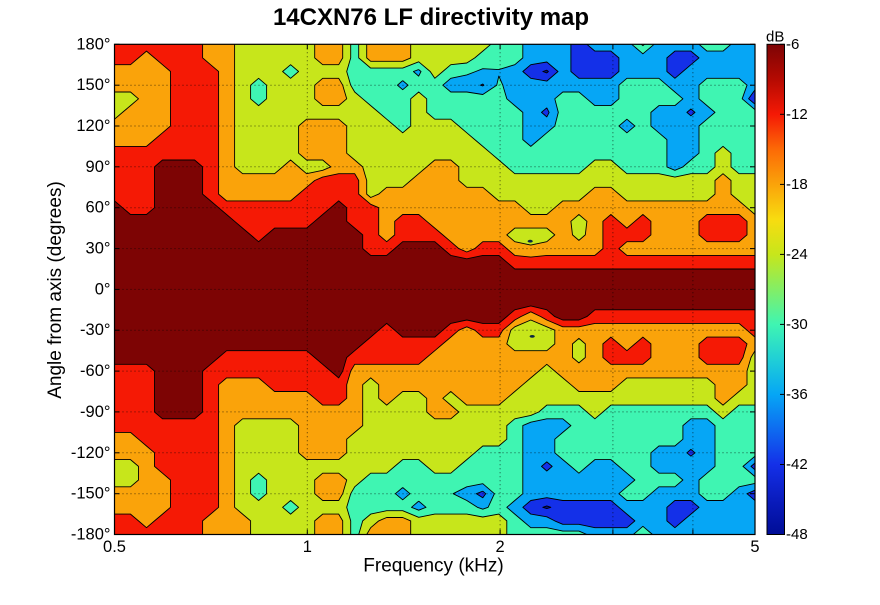 This screenshot has width=880, height=605. What do you see at coordinates (797, 254) in the screenshot?
I see `svg-text: -24` at bounding box center [797, 254].